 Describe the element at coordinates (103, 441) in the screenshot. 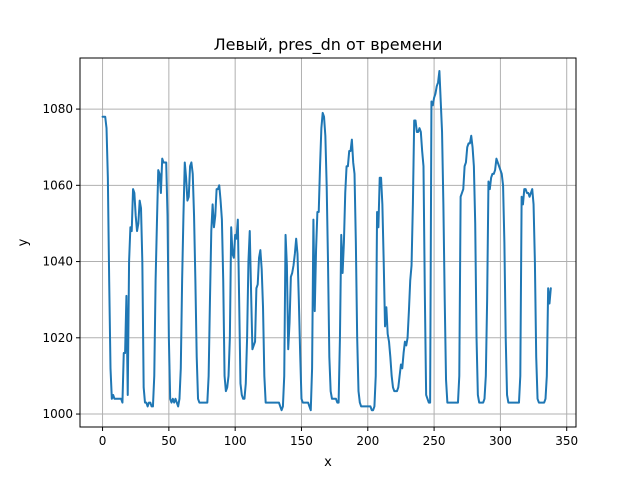

I see `x-tick-label: 0` at that location.